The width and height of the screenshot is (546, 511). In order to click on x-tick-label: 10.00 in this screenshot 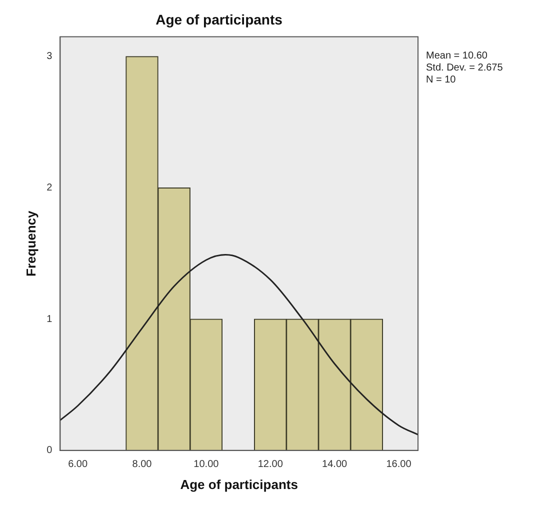, I will do `click(207, 464)`.